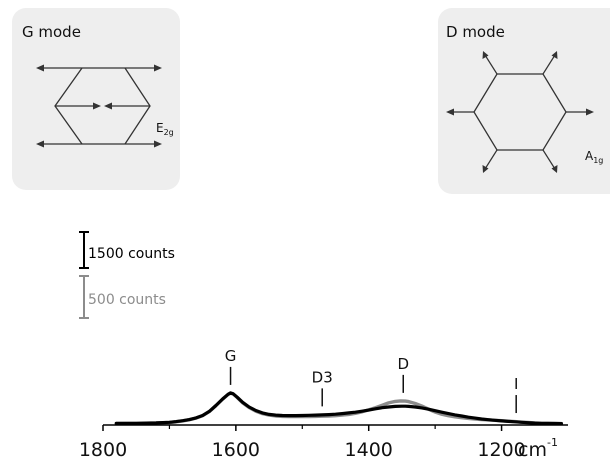 The height and width of the screenshot is (467, 610). I want to click on e2g-symbol: E2g, so click(165, 129).